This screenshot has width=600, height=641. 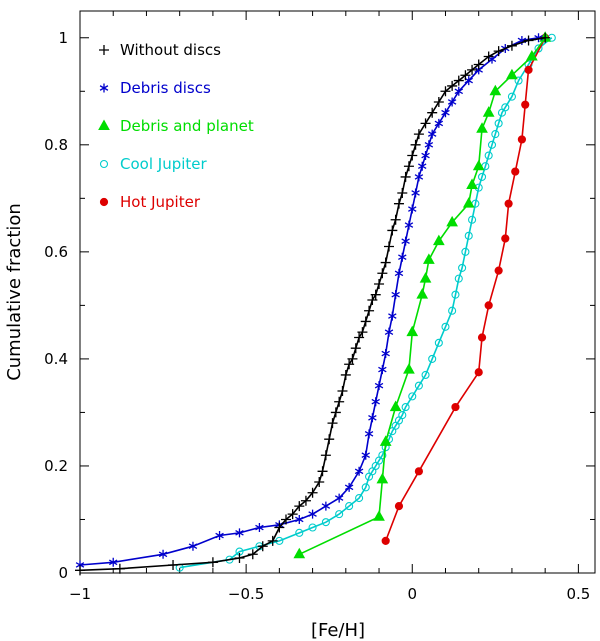 What do you see at coordinates (63, 38) in the screenshot?
I see `y-tick-label: 1` at bounding box center [63, 38].